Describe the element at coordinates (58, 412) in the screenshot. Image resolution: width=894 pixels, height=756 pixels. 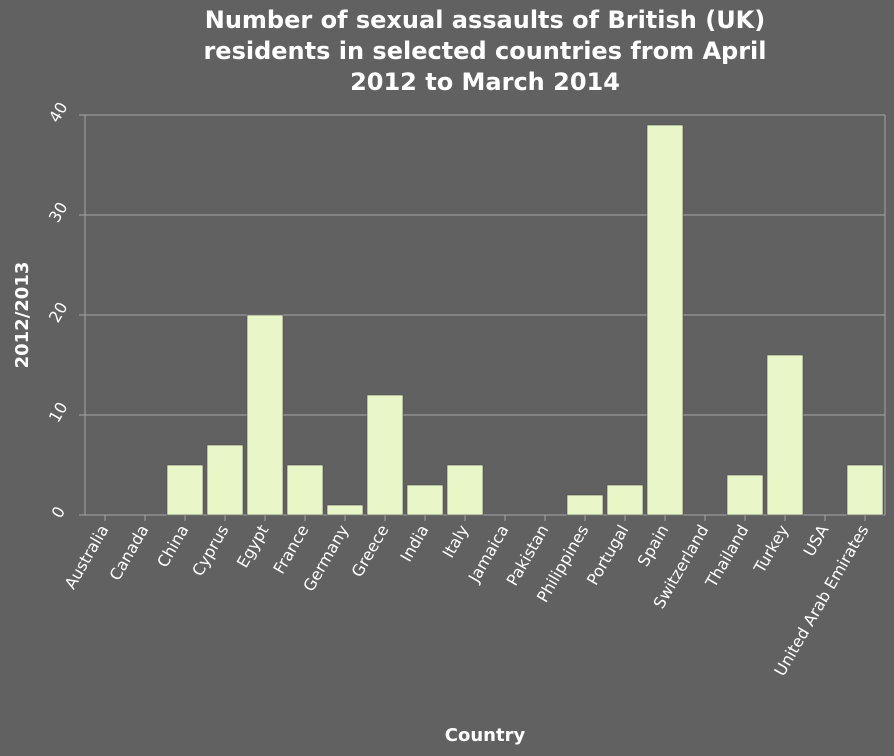
I see `y-tick-label: 10` at that location.